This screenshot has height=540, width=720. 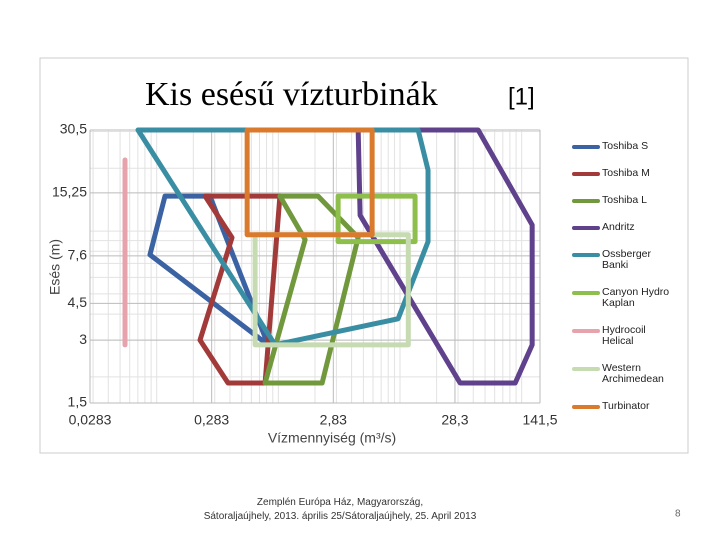 What do you see at coordinates (333, 420) in the screenshot?
I see `x-tick-label: 2,83` at bounding box center [333, 420].